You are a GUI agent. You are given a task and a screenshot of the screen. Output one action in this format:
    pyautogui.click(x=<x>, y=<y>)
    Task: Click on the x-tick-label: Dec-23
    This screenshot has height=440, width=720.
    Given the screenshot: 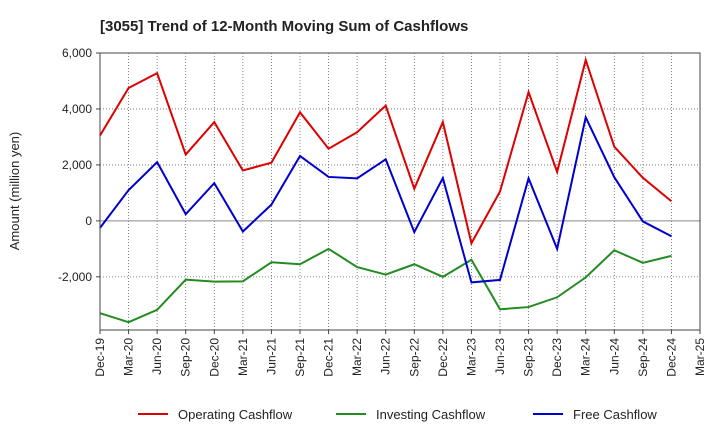 What is the action you would take?
    pyautogui.click(x=557, y=357)
    